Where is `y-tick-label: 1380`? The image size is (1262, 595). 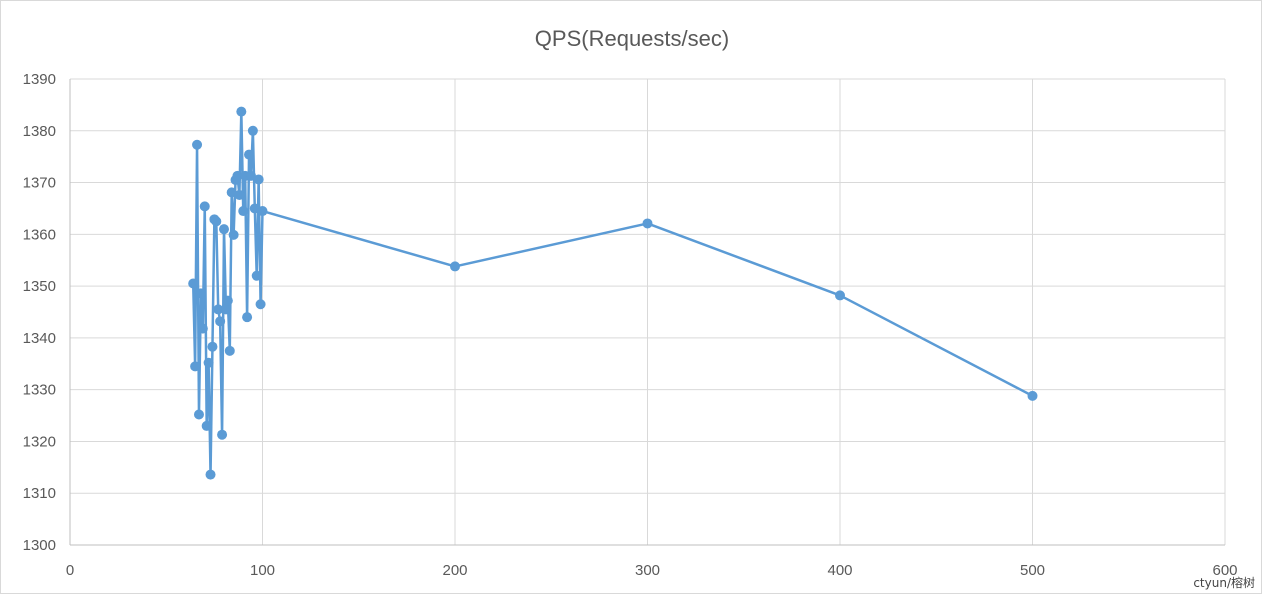 y-tick-label: 1380 is located at coordinates (39, 131).